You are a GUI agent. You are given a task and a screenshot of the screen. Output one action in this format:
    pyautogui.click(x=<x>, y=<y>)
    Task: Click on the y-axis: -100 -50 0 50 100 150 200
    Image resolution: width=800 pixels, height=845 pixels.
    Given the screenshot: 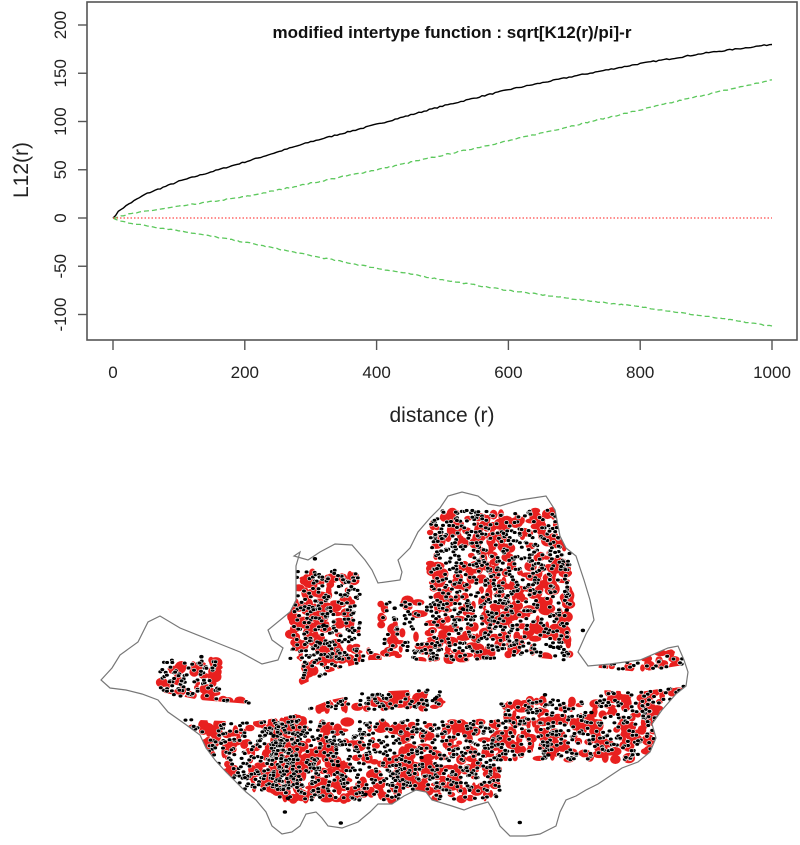 What is the action you would take?
    pyautogui.click(x=69, y=171)
    